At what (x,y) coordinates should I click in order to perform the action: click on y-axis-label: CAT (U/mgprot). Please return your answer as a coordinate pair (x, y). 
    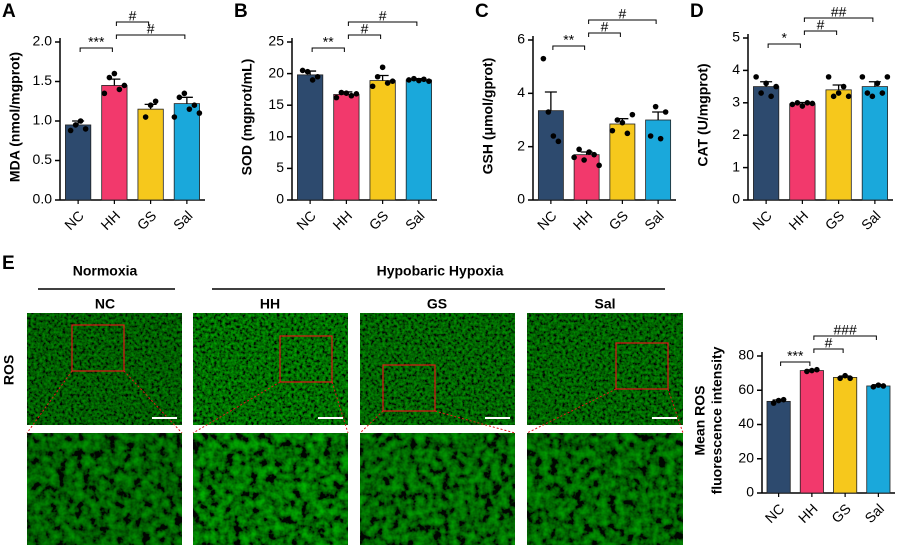
    Looking at the image, I should click on (703, 114).